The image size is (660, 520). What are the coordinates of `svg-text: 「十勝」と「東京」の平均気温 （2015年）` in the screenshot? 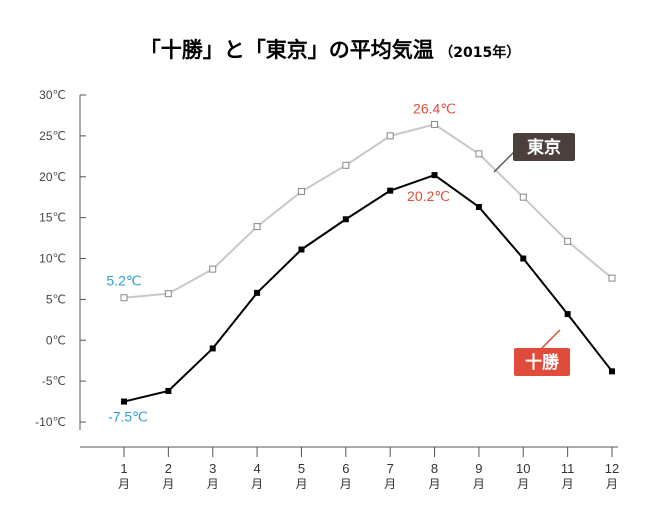 It's located at (330, 50).